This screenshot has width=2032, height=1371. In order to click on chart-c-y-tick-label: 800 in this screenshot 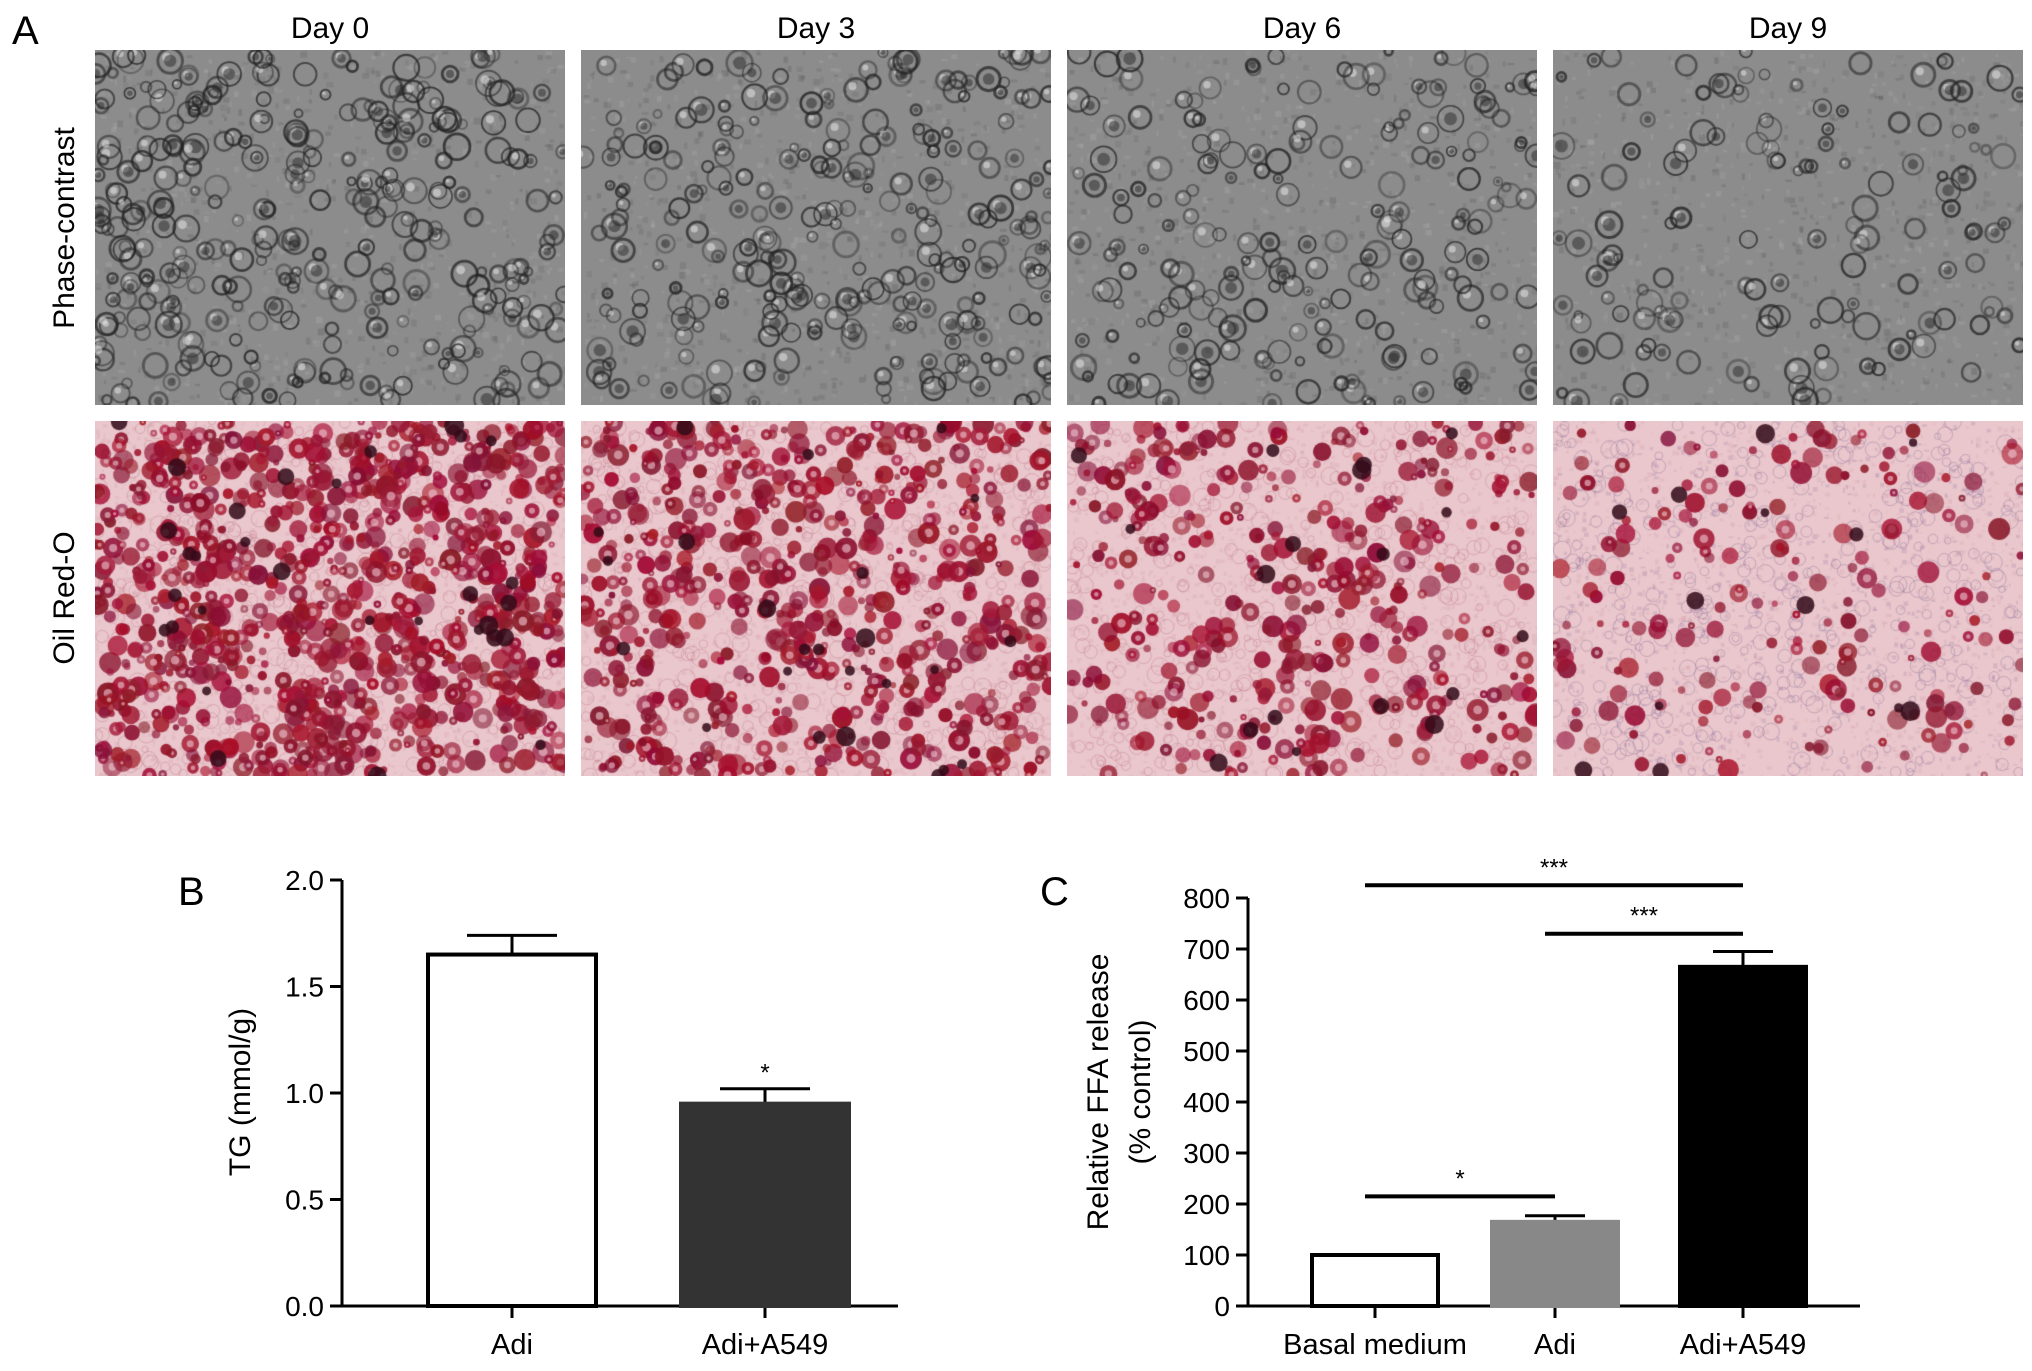, I will do `click(1206, 898)`.